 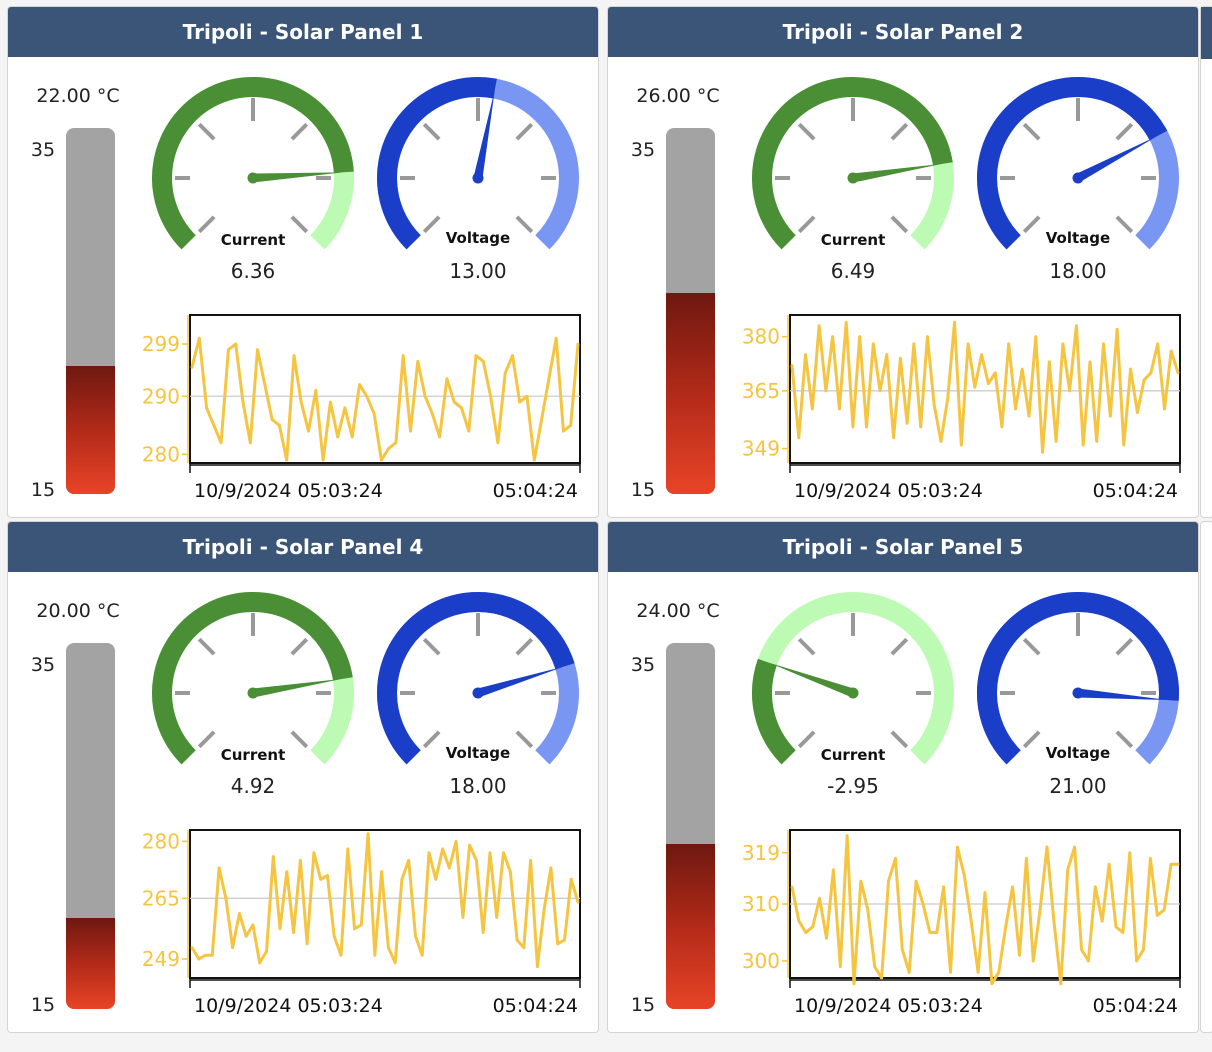 What do you see at coordinates (903, 548) in the screenshot?
I see `panel-title: Tripoli - Solar Panel 5` at bounding box center [903, 548].